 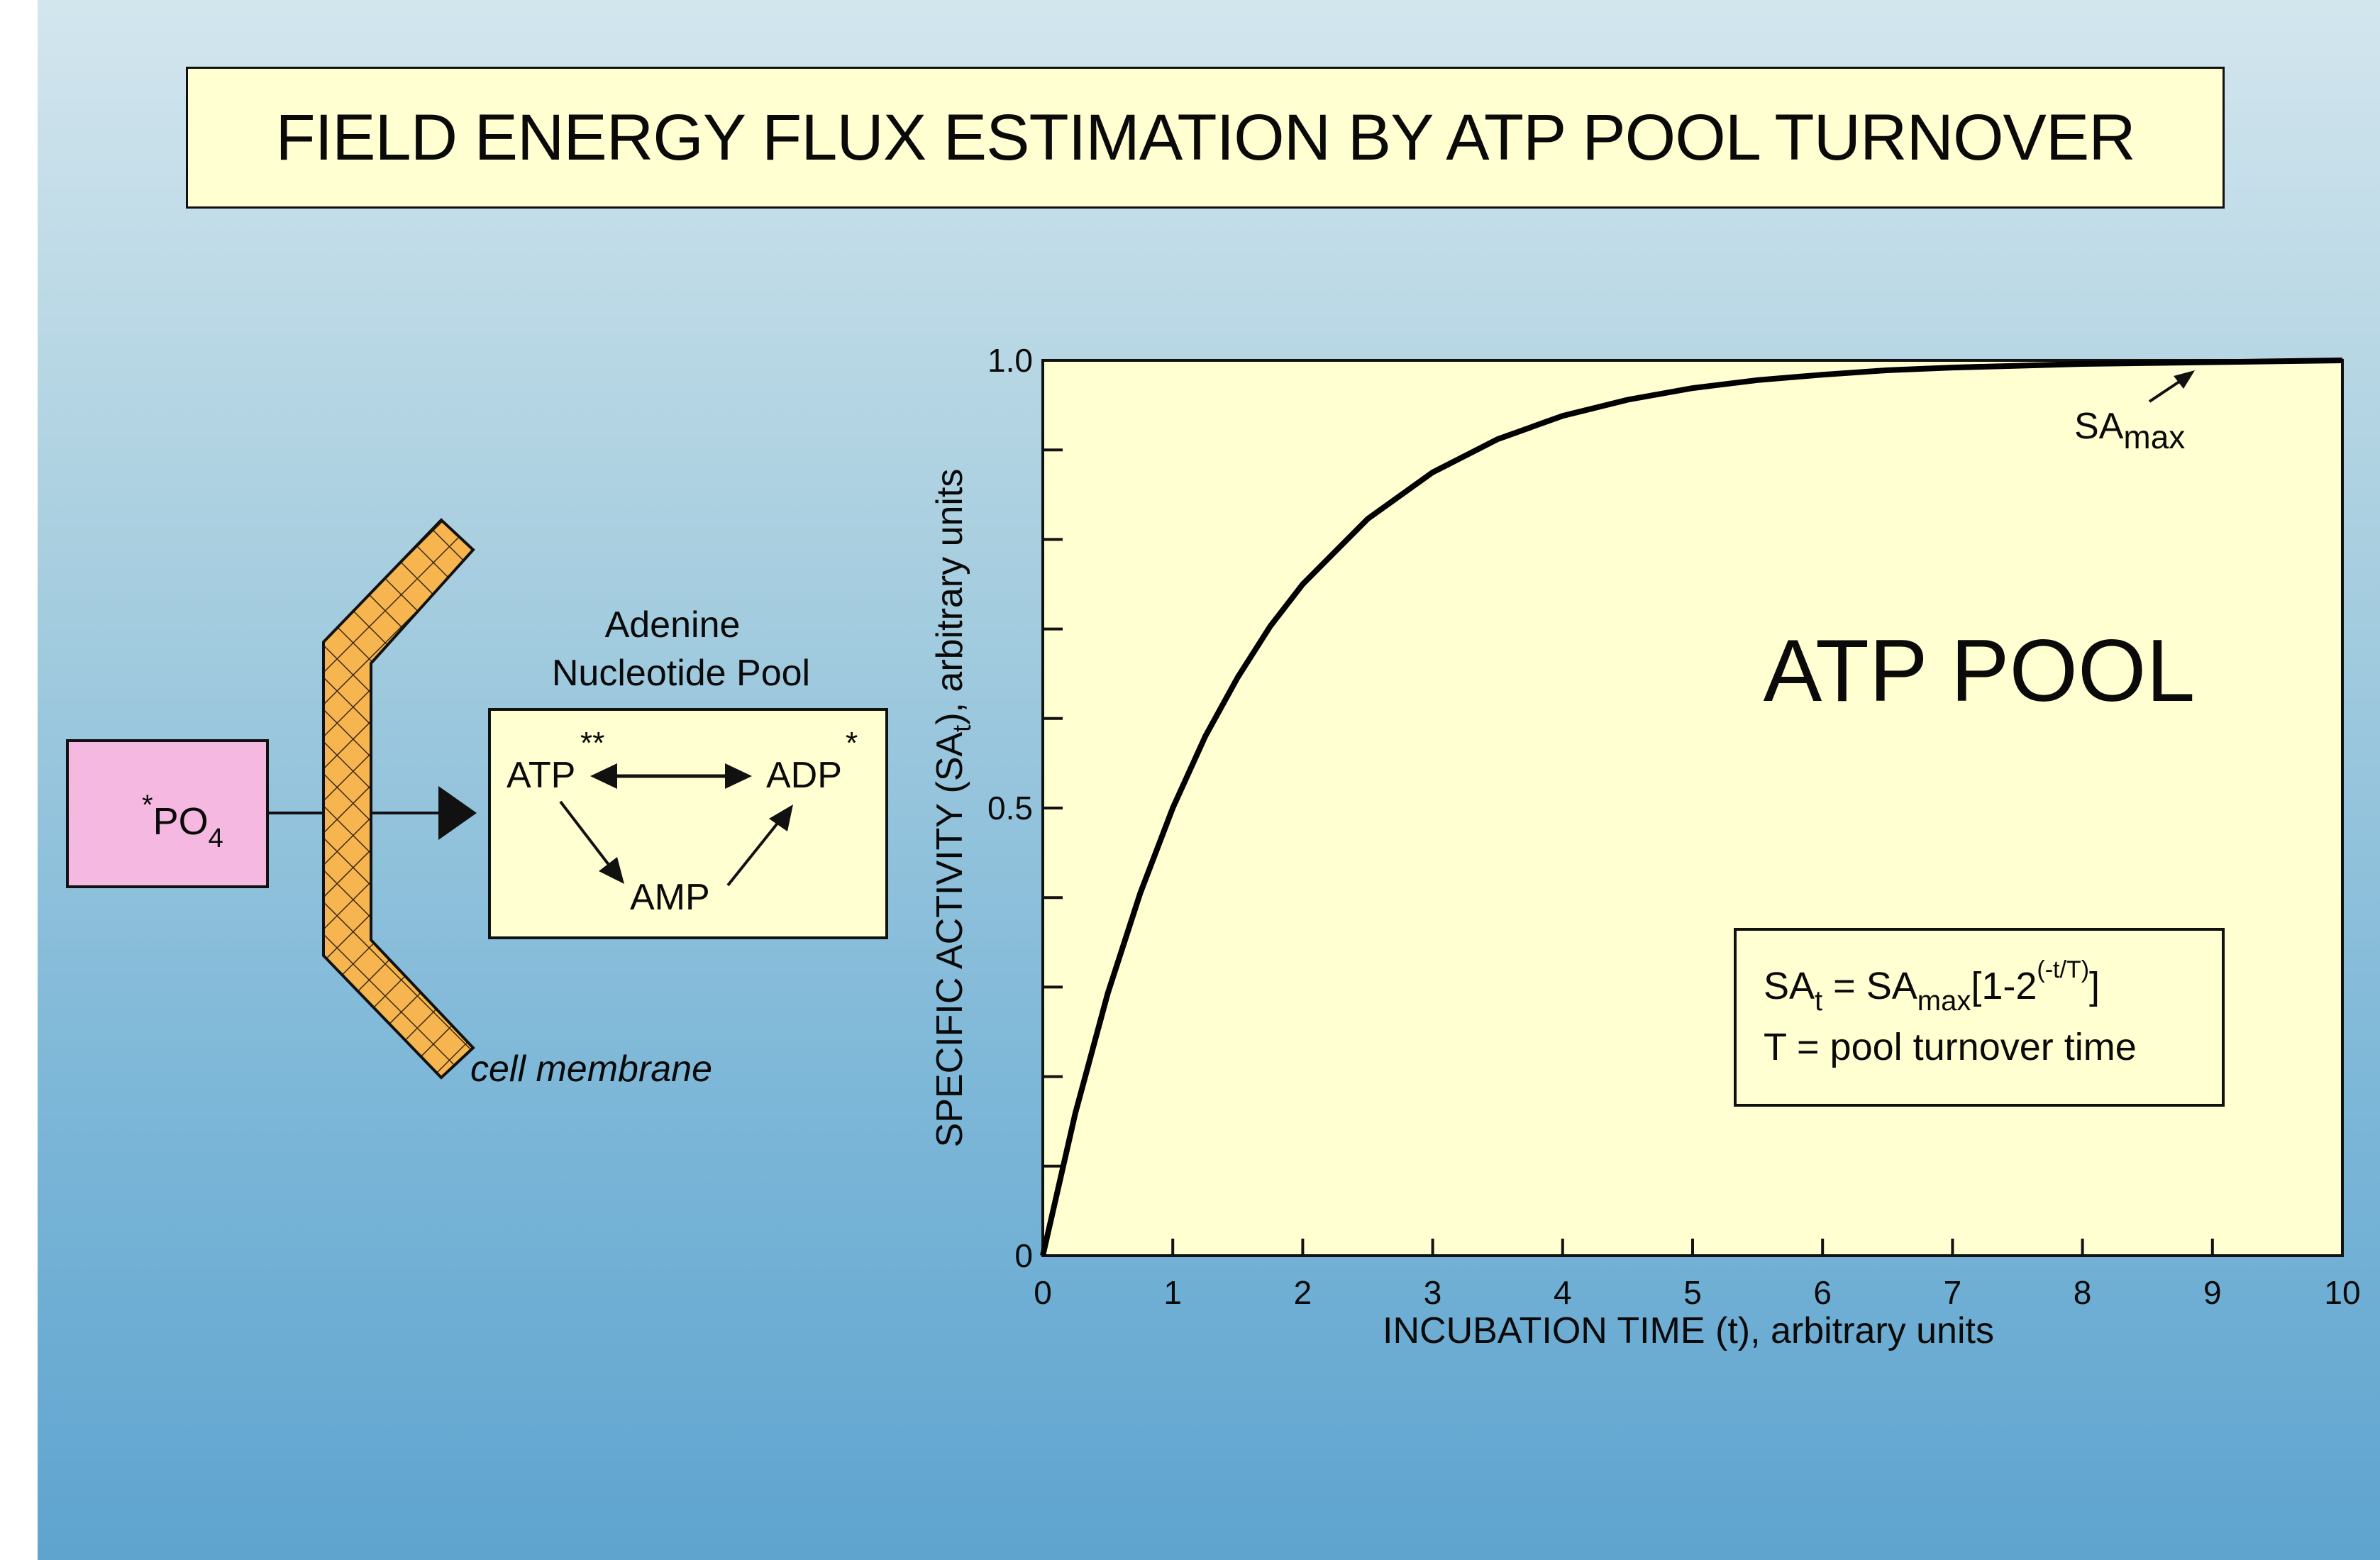 What do you see at coordinates (953, 808) in the screenshot?
I see `y-axis-label: SPECIFIC ACTIVITY (SAt), arbitrary units` at bounding box center [953, 808].